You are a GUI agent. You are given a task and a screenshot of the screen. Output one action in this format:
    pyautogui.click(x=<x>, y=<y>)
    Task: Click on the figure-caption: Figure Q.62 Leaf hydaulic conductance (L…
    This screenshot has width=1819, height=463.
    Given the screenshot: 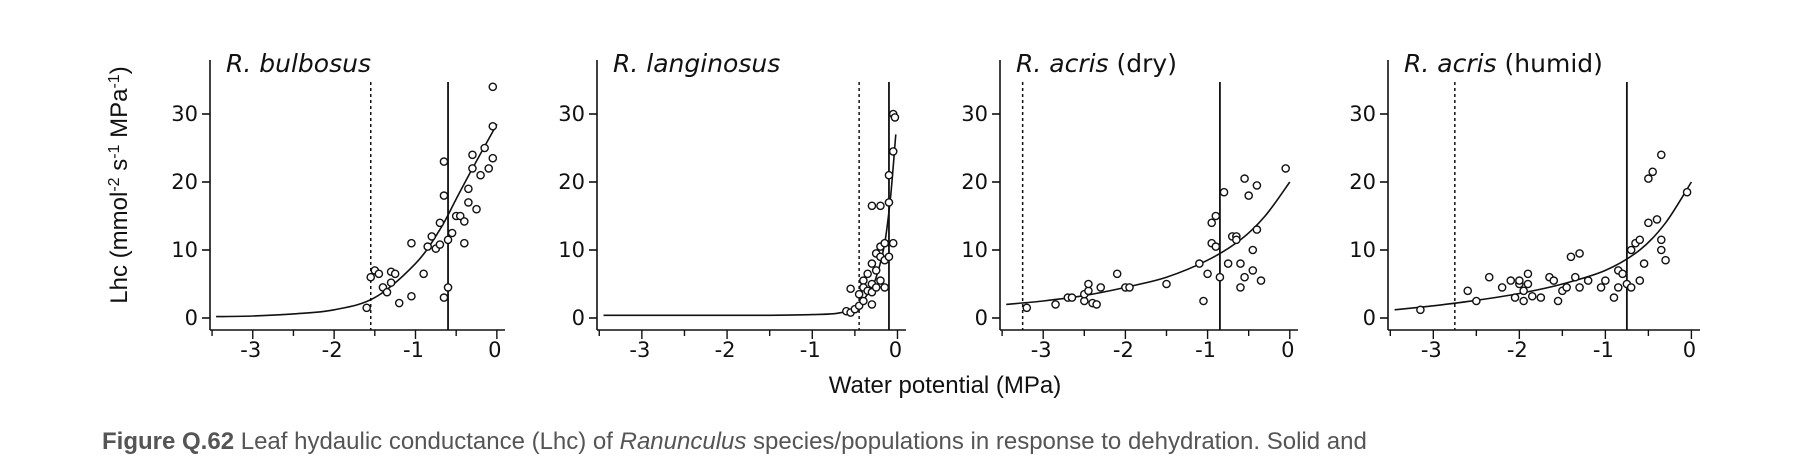 What is the action you would take?
    pyautogui.click(x=734, y=442)
    